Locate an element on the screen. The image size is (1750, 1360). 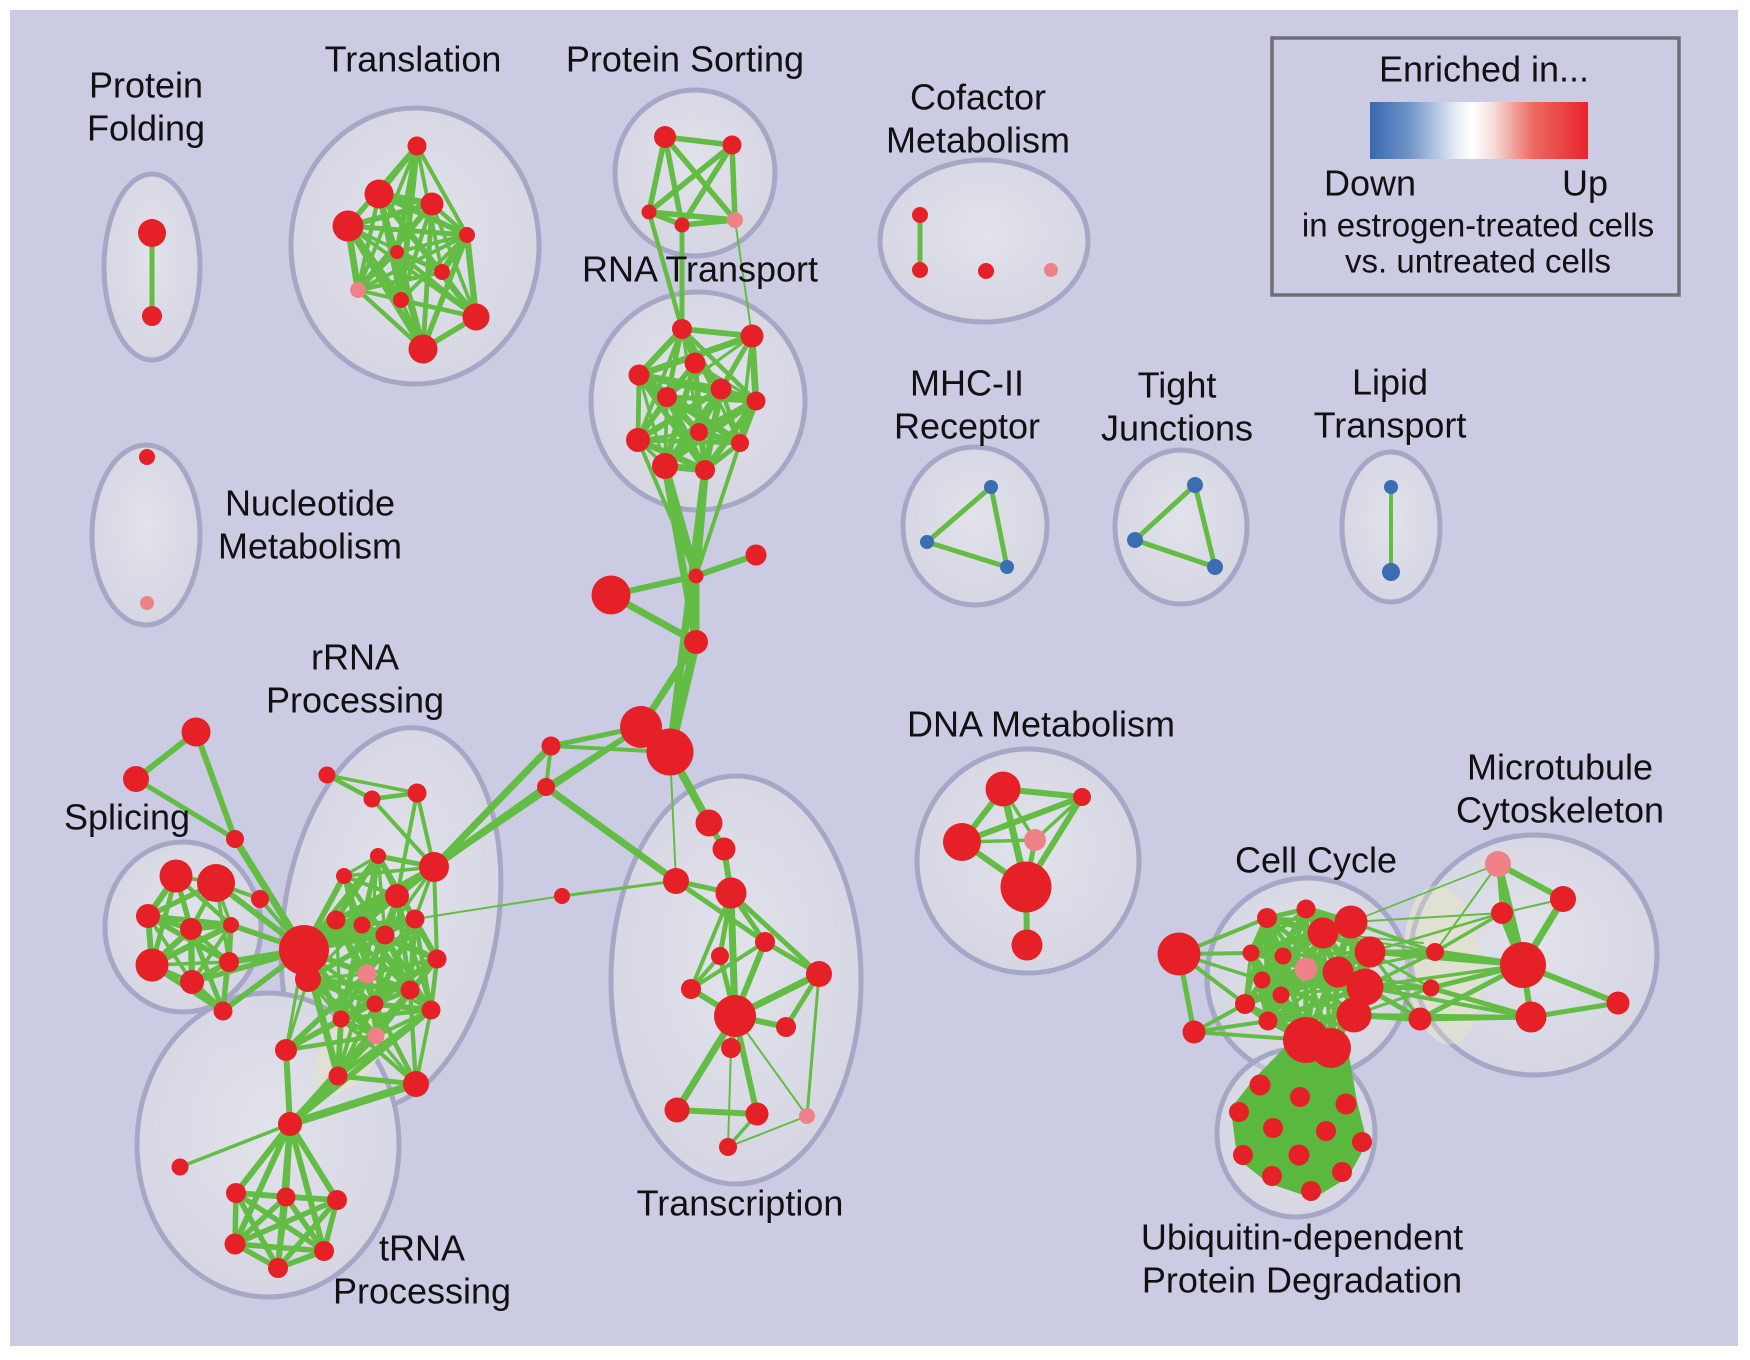
svg-text: Transcription is located at coordinates (740, 1203).